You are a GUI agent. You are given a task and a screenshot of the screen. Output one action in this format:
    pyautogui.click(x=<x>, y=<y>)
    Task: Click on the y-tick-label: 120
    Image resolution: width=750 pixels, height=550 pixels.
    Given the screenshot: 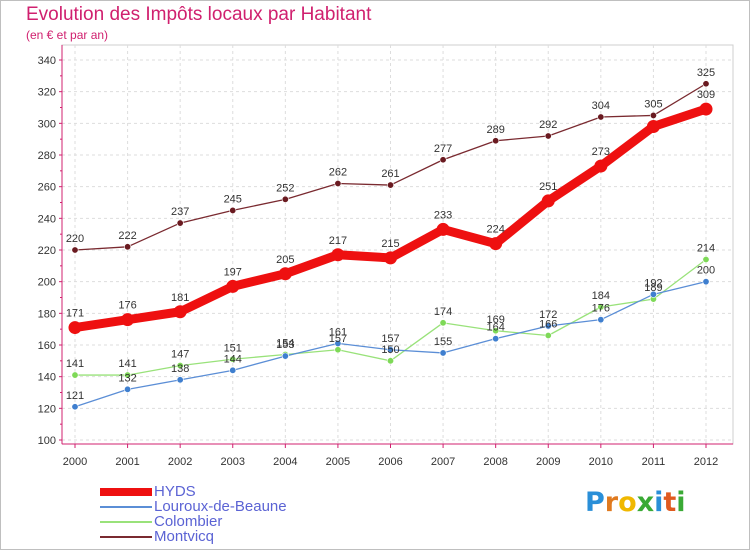 What is the action you would take?
    pyautogui.click(x=47, y=409)
    